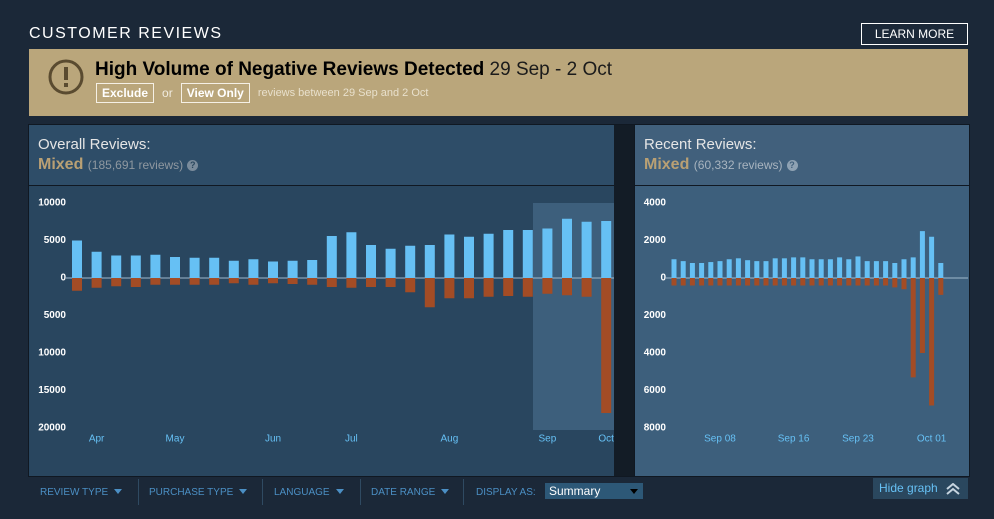  Describe the element at coordinates (175, 439) in the screenshot. I see `x-tick-label: May` at that location.